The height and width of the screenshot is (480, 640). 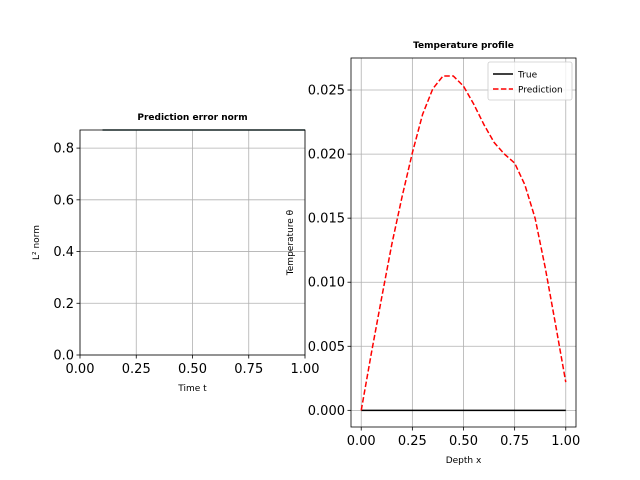 What do you see at coordinates (63, 356) in the screenshot?
I see `y-tick-label: 0.0` at bounding box center [63, 356].